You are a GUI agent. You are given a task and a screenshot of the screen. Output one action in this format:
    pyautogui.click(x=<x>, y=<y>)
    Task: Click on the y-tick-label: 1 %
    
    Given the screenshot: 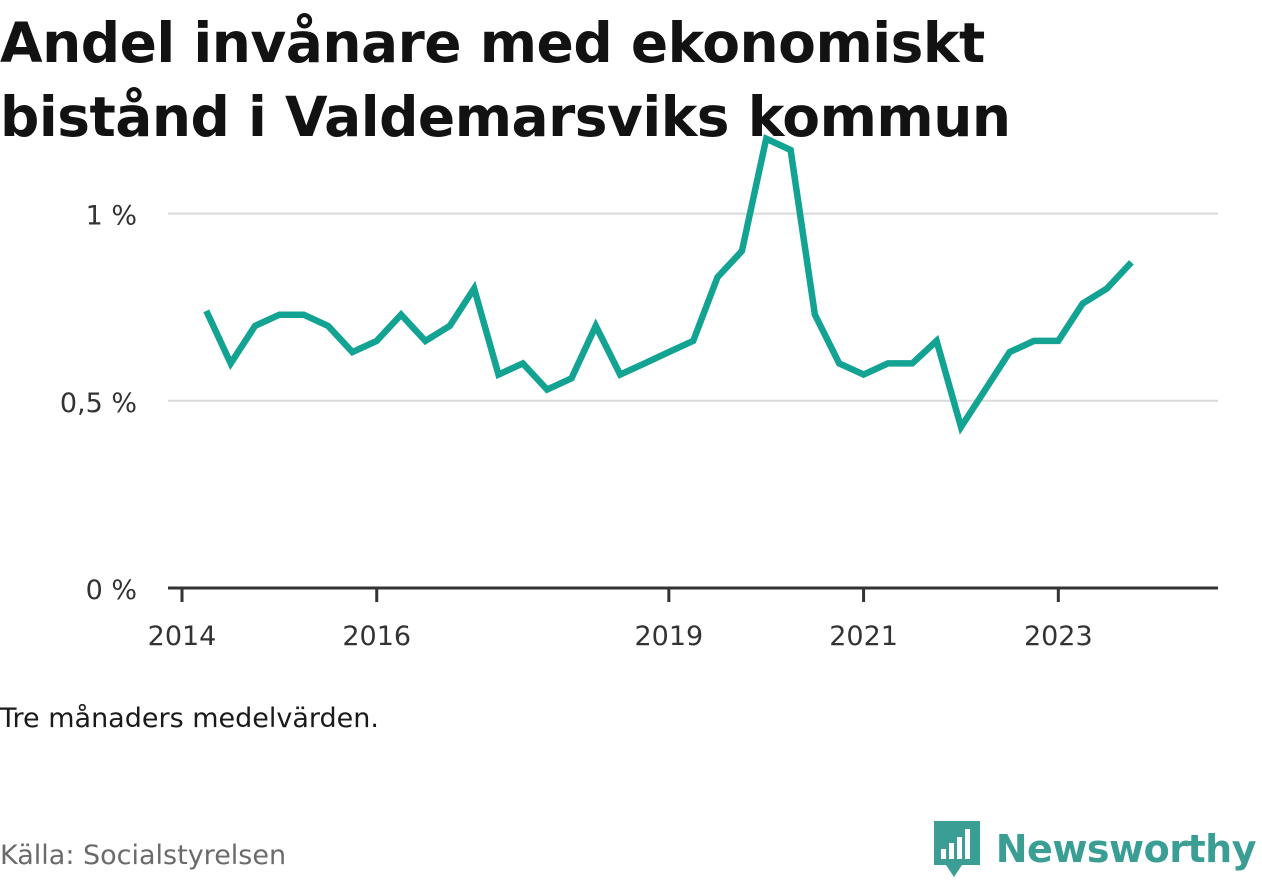 What is the action you would take?
    pyautogui.click(x=111, y=216)
    